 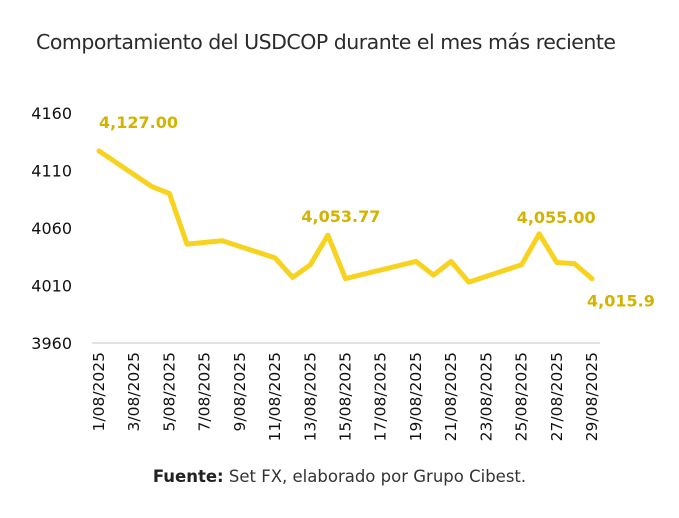 What do you see at coordinates (51, 171) in the screenshot?
I see `y-tick-label: 4110` at bounding box center [51, 171].